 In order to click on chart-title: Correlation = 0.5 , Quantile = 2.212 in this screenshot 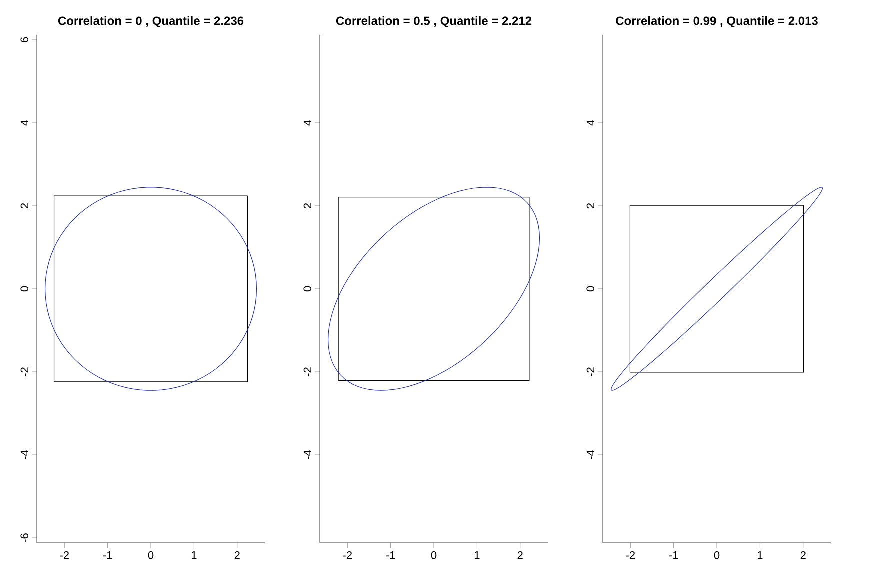, I will do `click(434, 22)`.